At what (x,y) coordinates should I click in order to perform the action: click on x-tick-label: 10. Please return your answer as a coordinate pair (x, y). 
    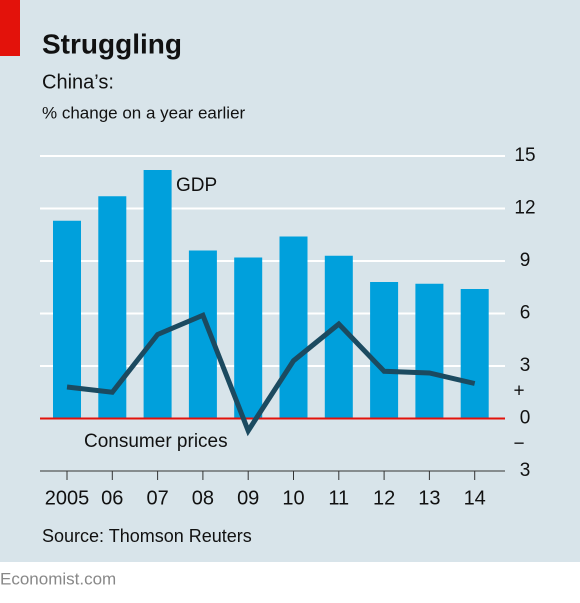
    Looking at the image, I should click on (293, 498).